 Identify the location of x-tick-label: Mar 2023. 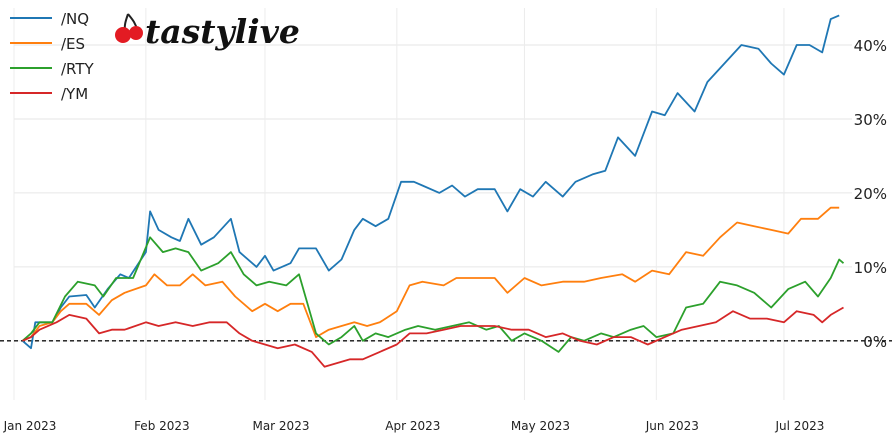
(280, 426).